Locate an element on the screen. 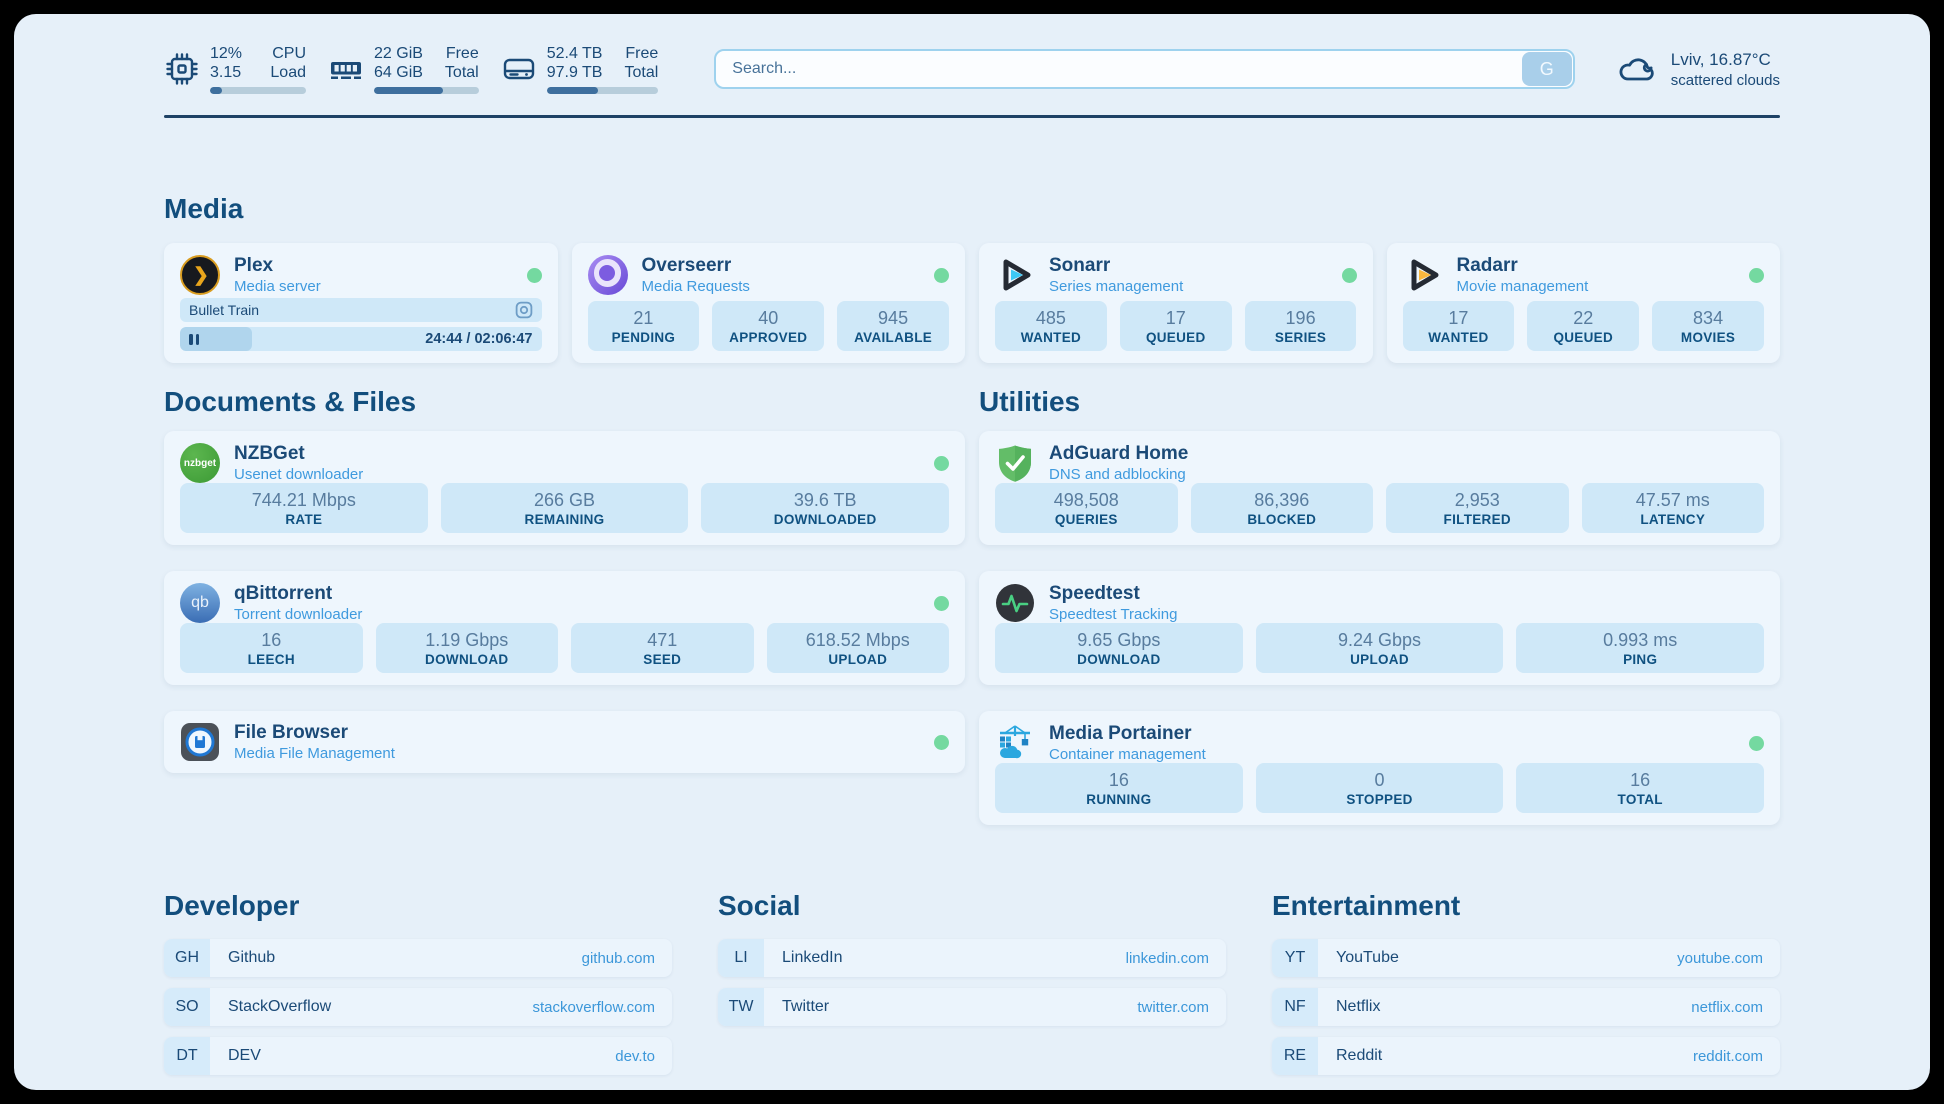 The width and height of the screenshot is (1944, 1104). stat-queued: 22 QUEUED is located at coordinates (1583, 326).